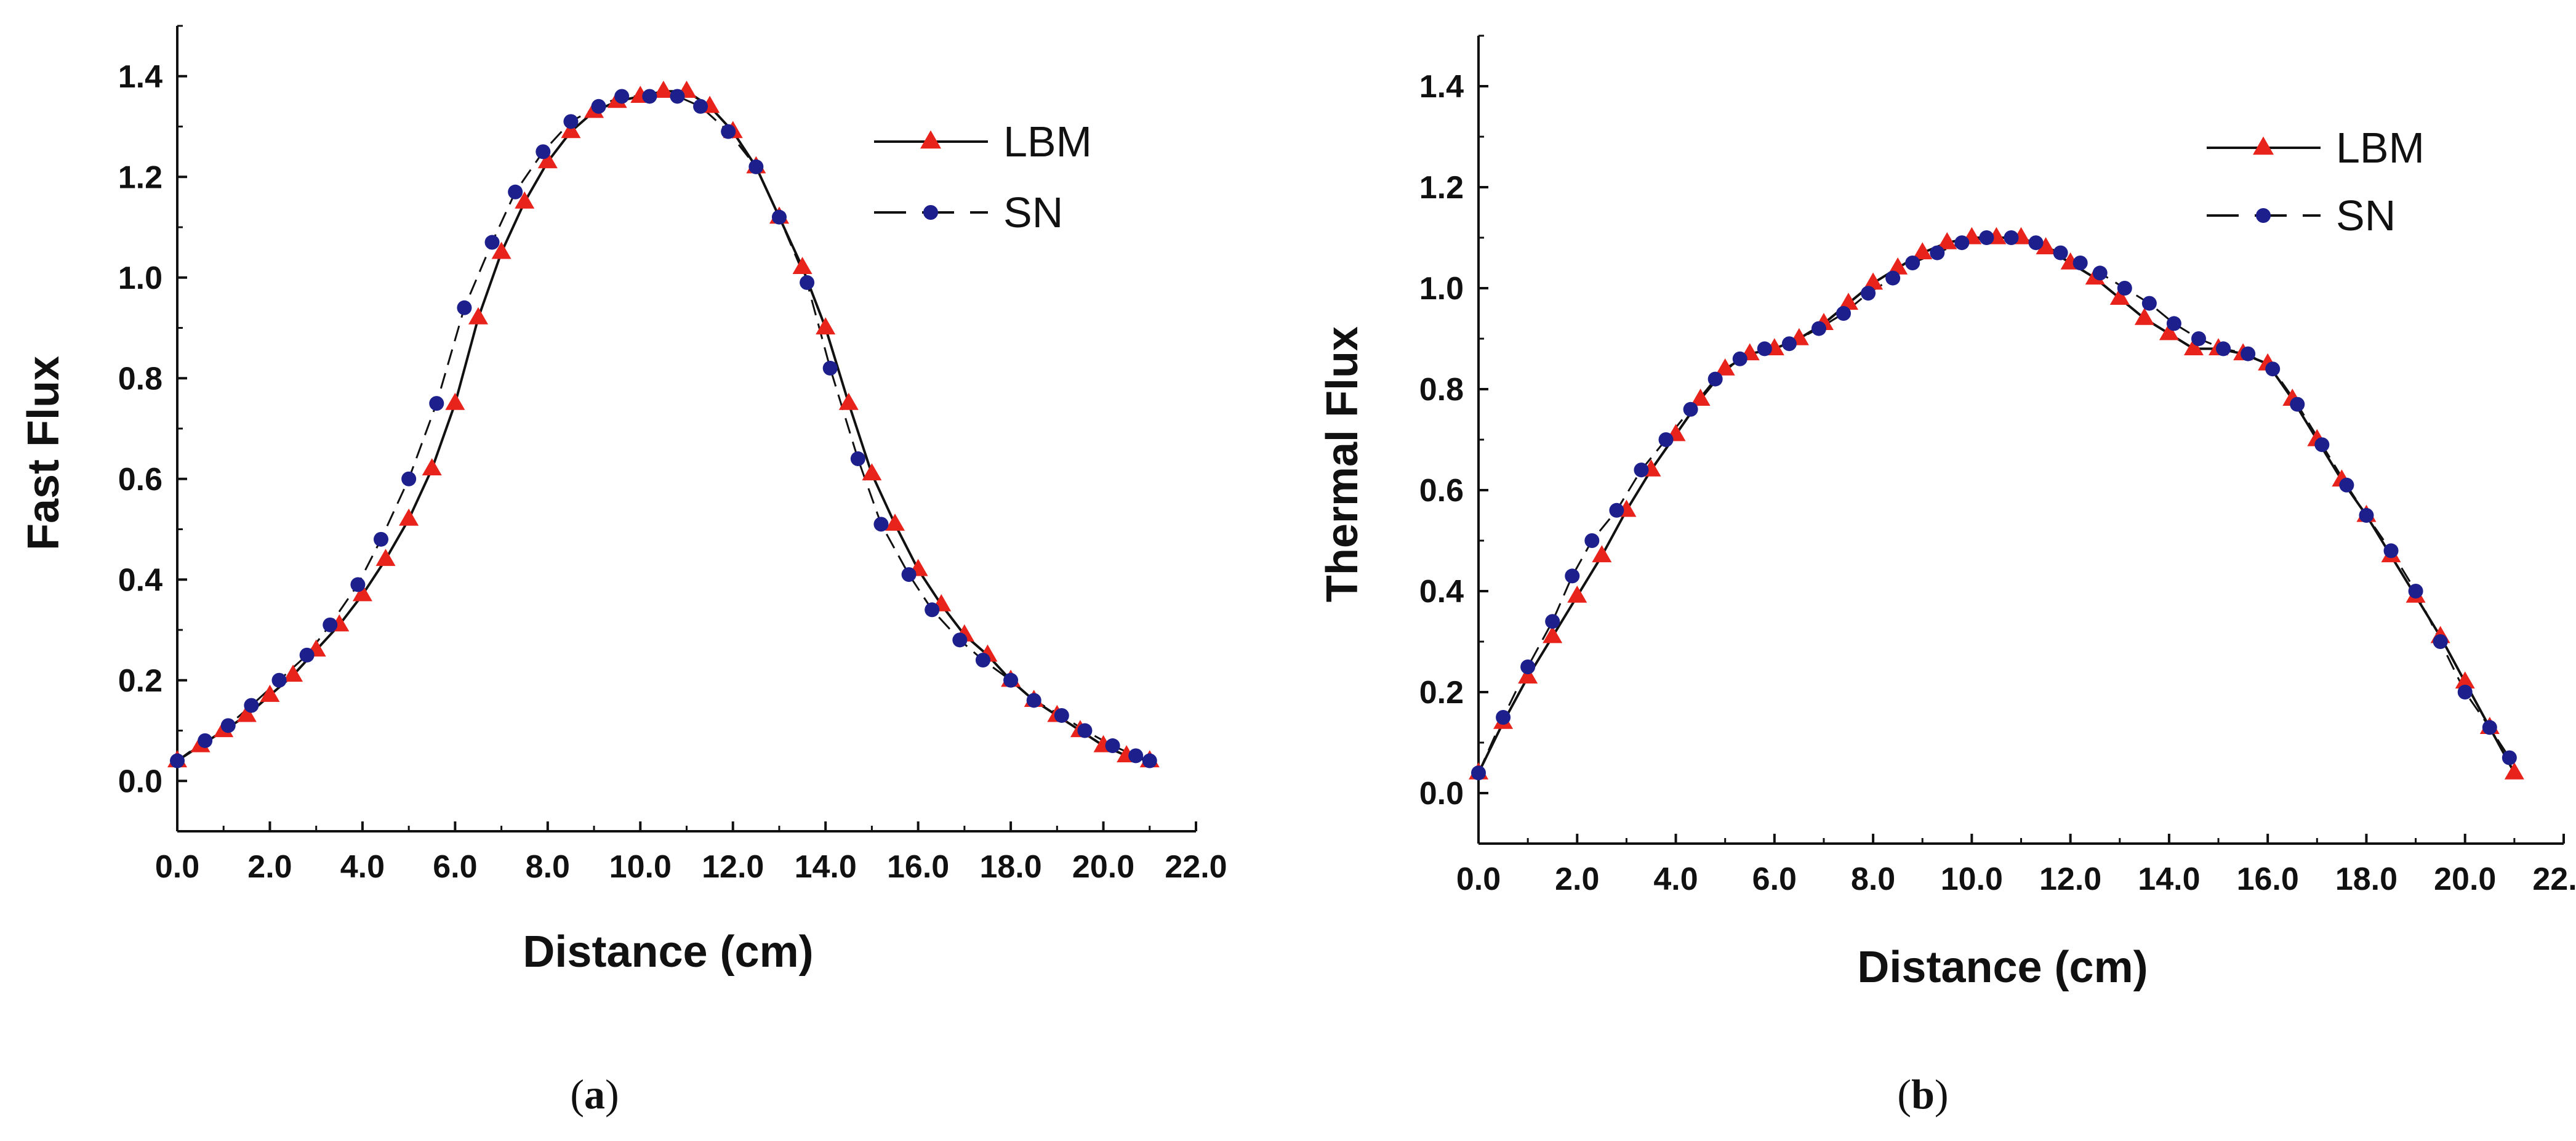 The width and height of the screenshot is (2576, 1141). What do you see at coordinates (1010, 867) in the screenshot?
I see `x-tick-label-a: 18.0` at bounding box center [1010, 867].